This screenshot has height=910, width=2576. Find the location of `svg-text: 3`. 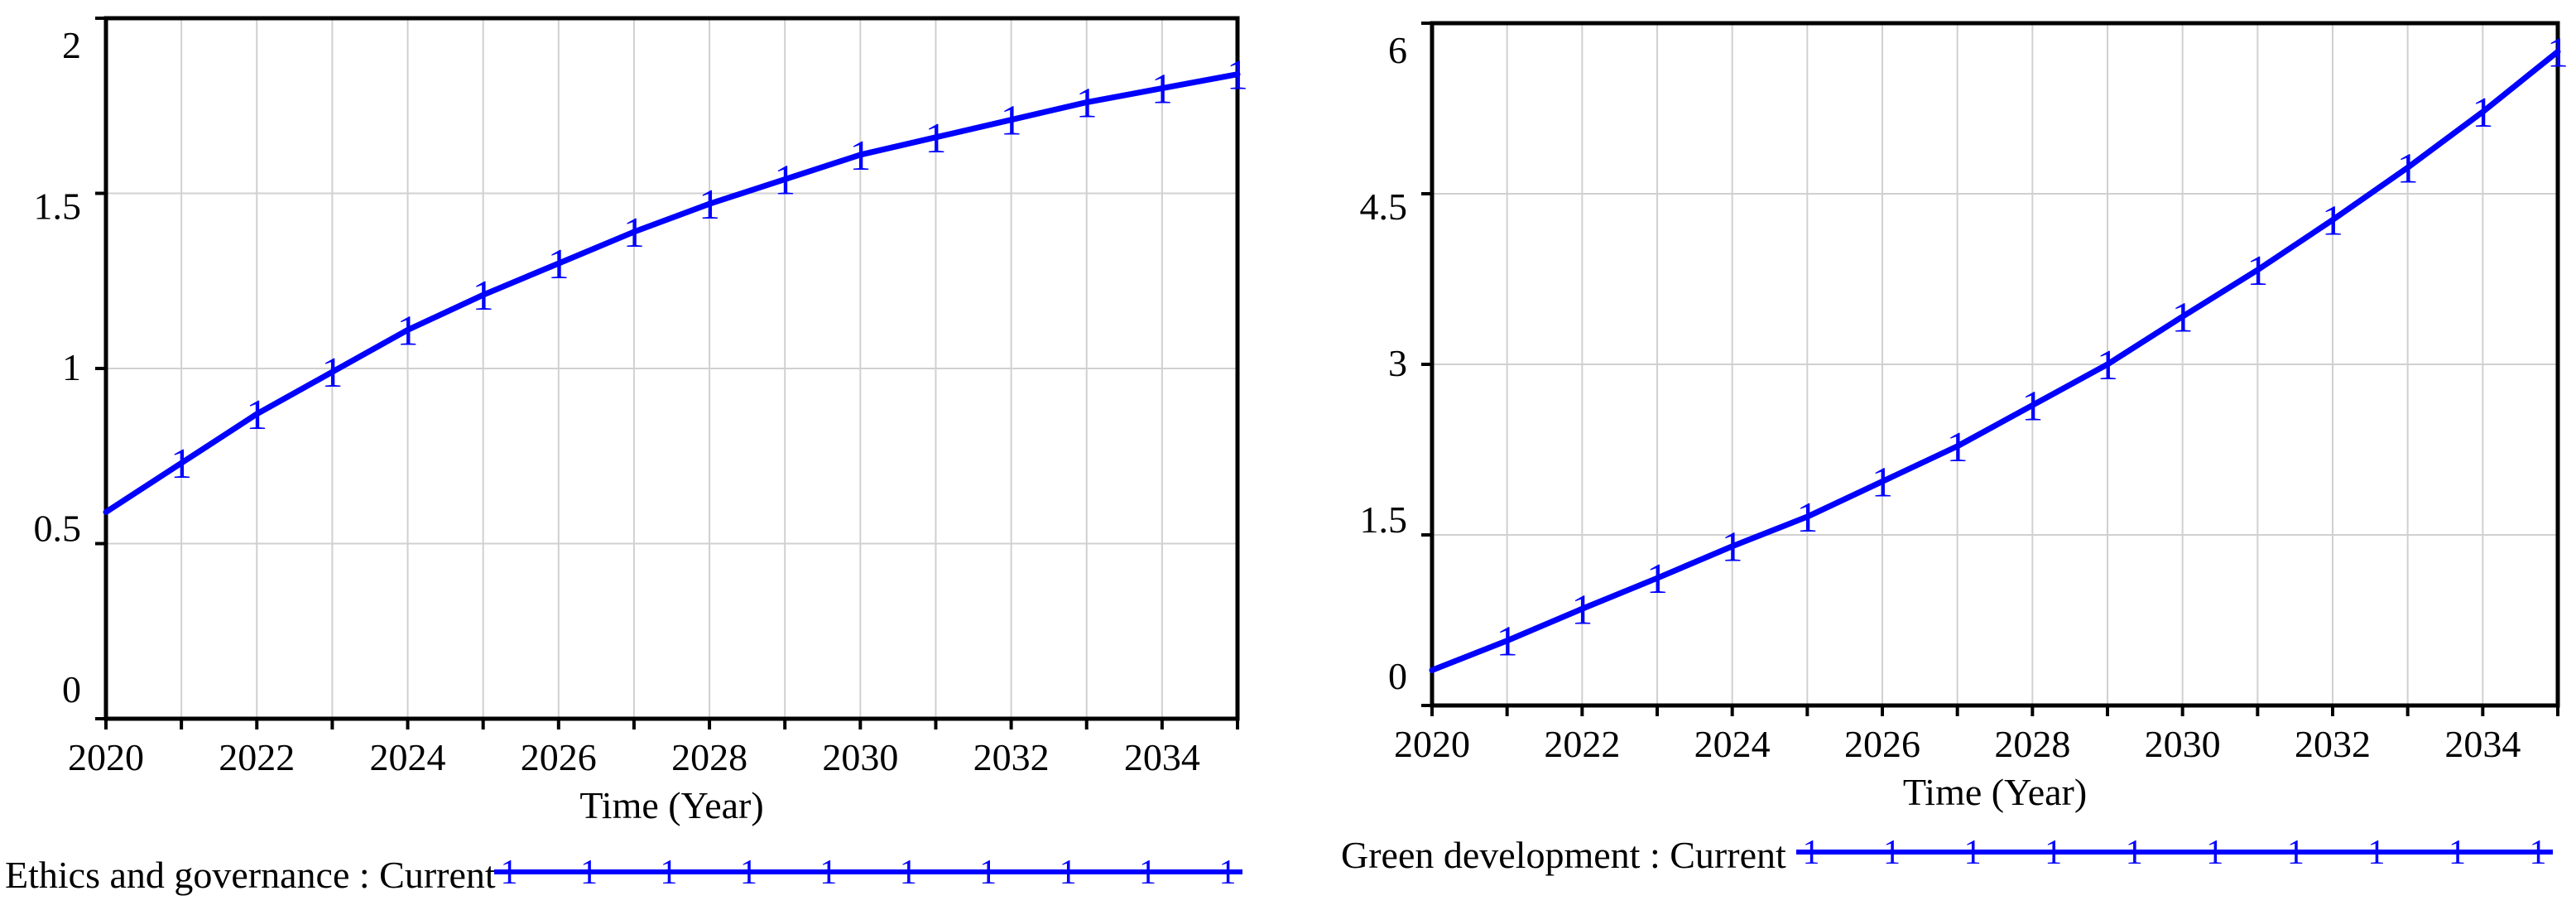

svg-text: 3 is located at coordinates (1397, 363).